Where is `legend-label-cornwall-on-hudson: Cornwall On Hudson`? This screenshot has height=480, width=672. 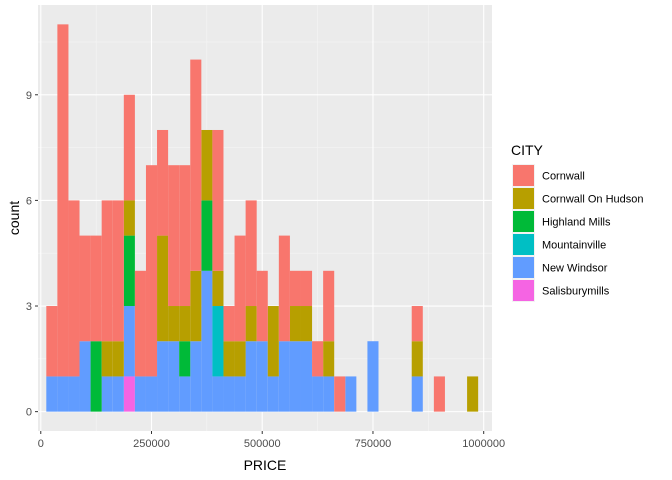
legend-label-cornwall-on-hudson: Cornwall On Hudson is located at coordinates (593, 200).